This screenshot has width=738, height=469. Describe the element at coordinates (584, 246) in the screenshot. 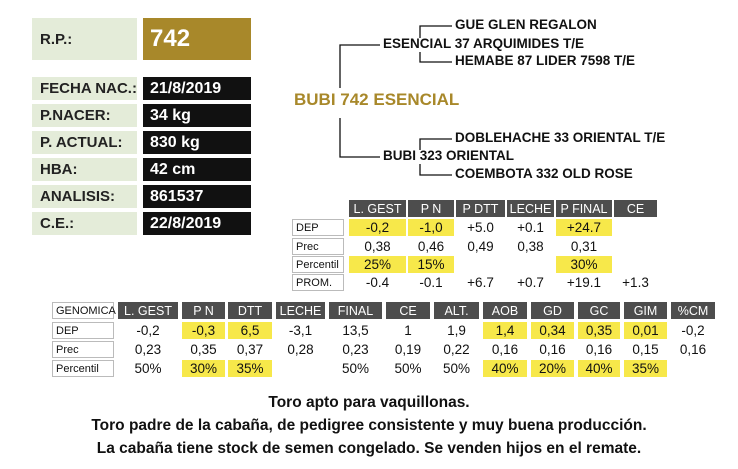

I see `cell: 0,31` at that location.